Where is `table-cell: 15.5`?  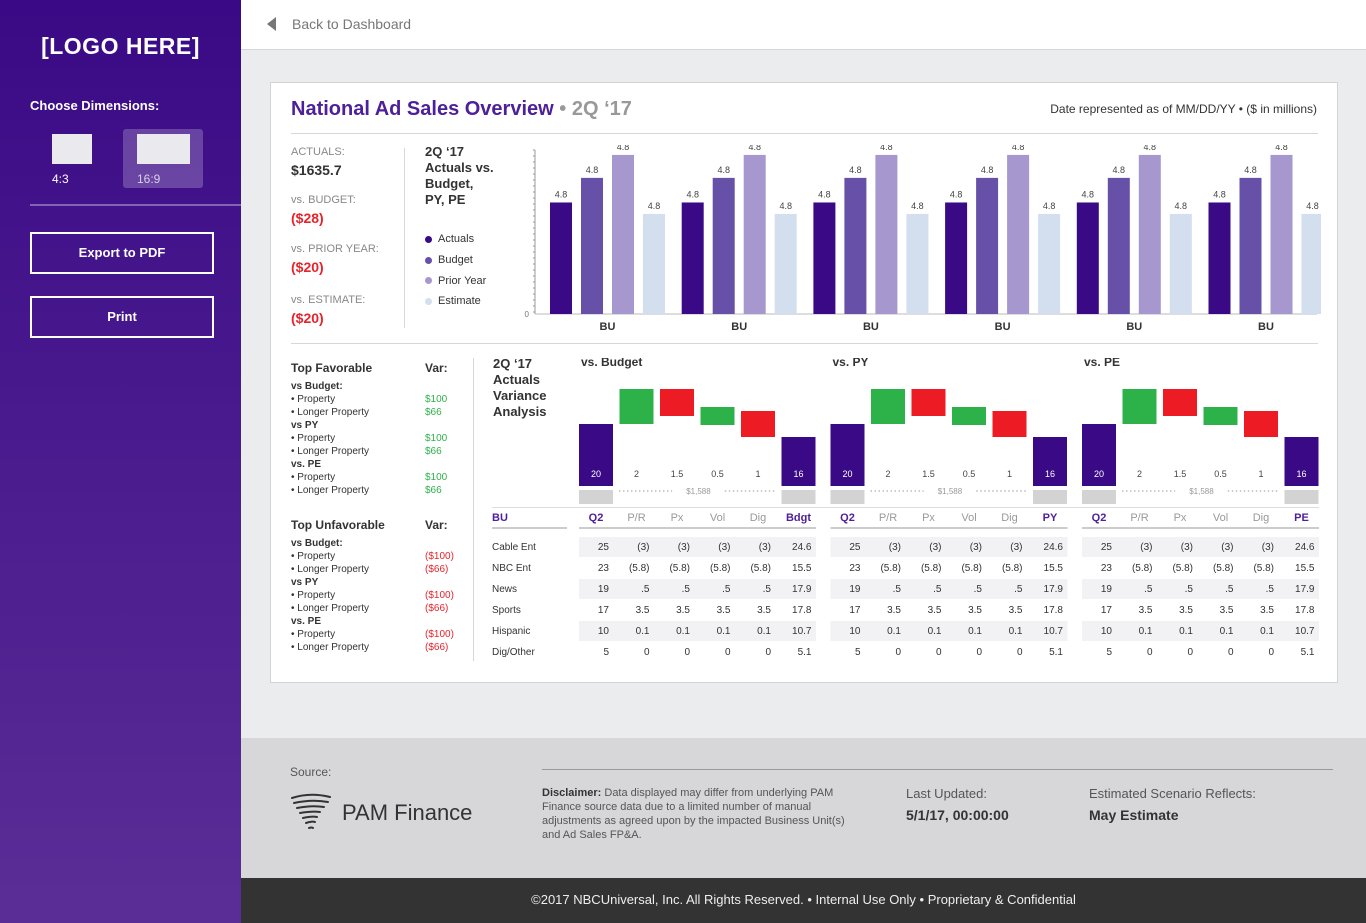
table-cell: 15.5 is located at coordinates (1054, 568).